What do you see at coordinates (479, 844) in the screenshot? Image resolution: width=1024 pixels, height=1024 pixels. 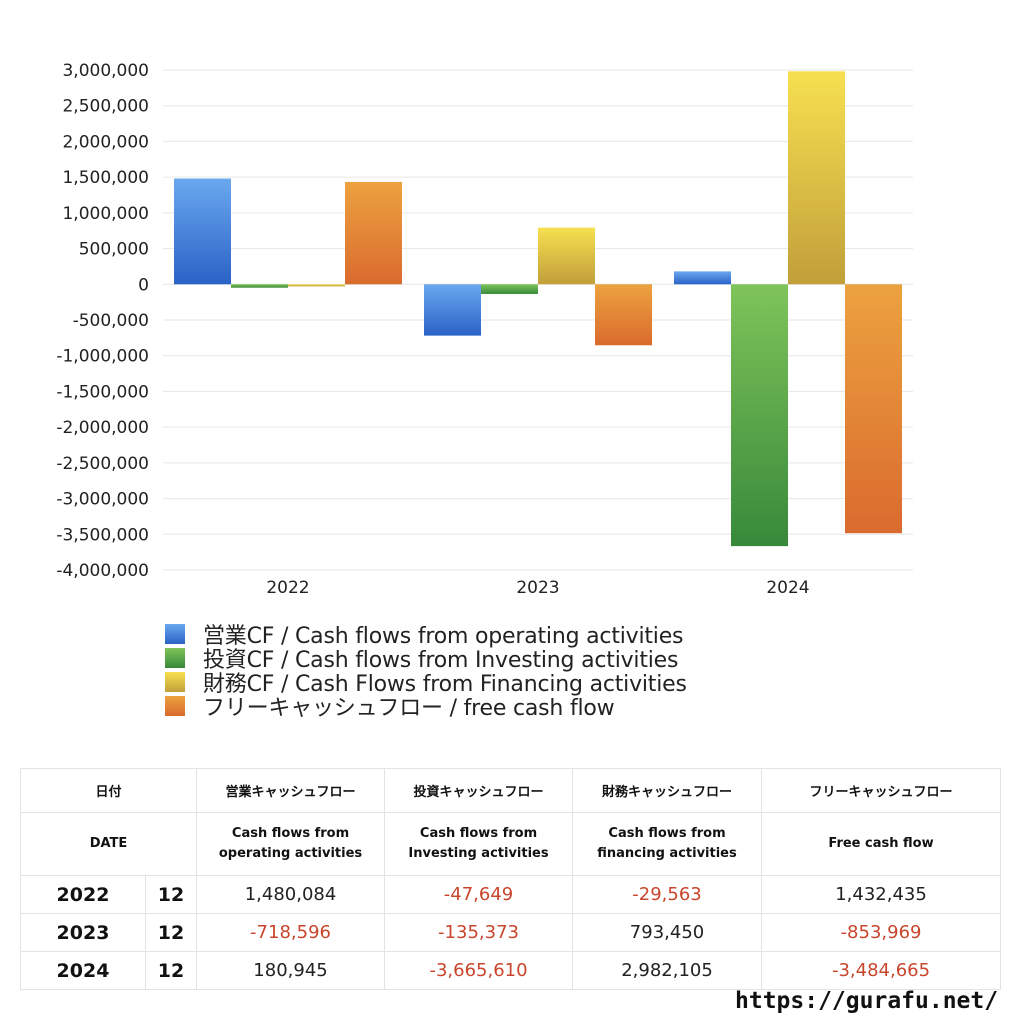 I see `header-investing-en: Cash flows from Investing activities` at bounding box center [479, 844].